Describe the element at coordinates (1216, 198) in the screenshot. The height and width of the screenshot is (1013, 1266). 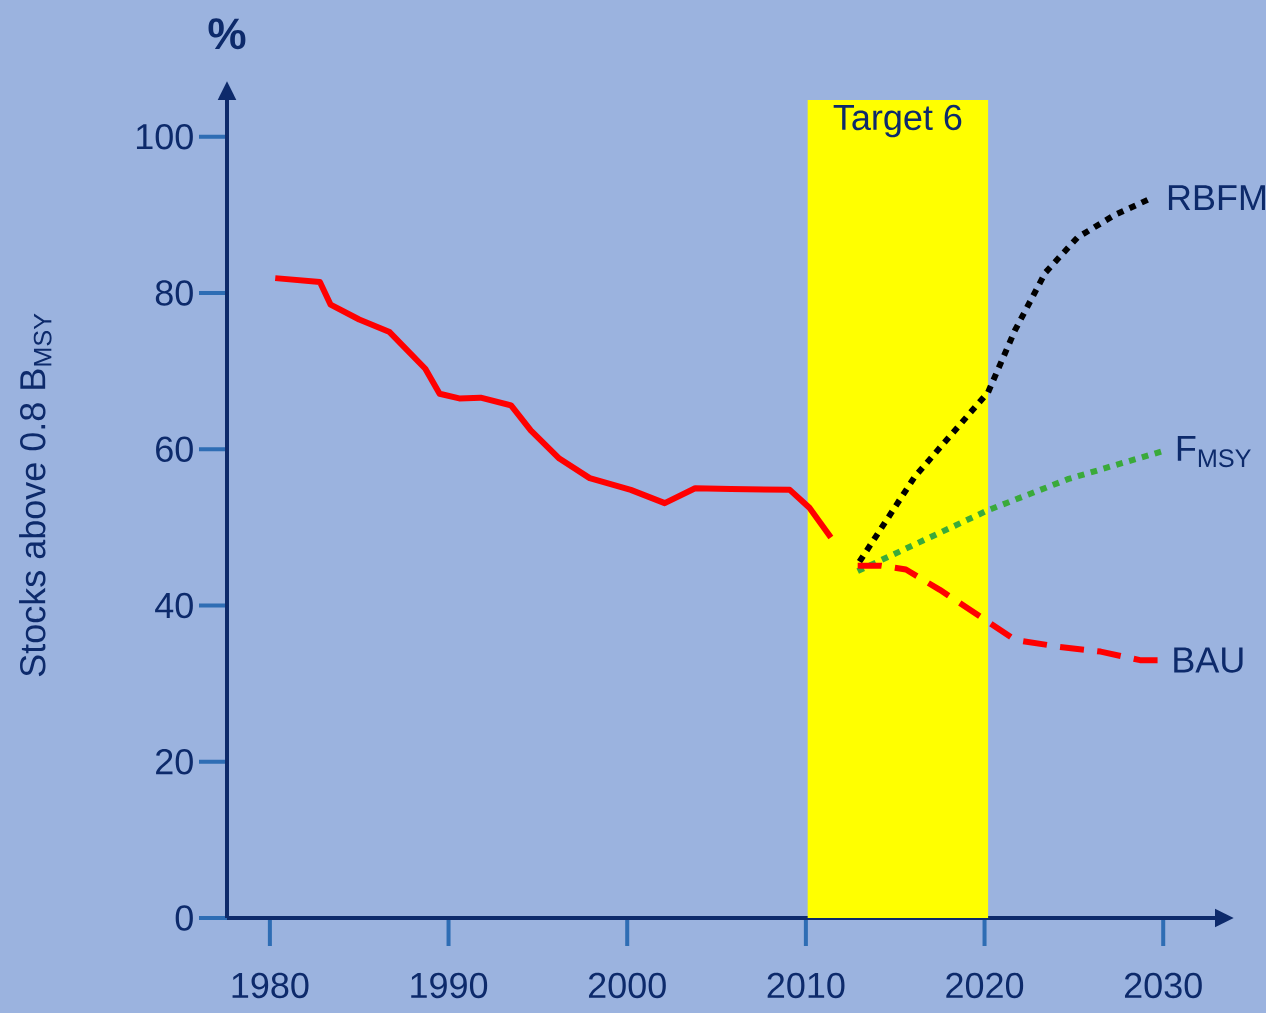
I see `series-label: RBFM` at that location.